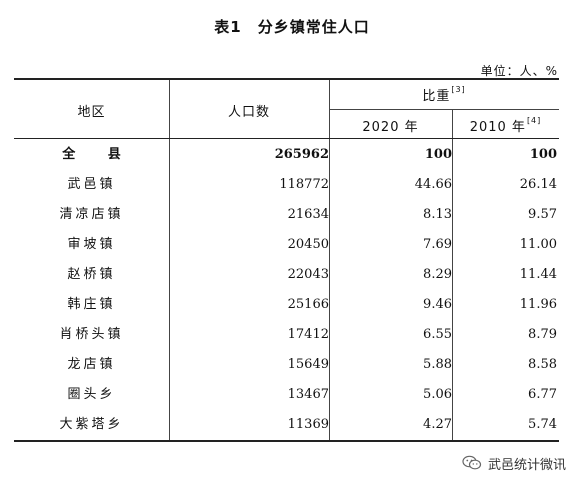 The image size is (584, 491). Describe the element at coordinates (98, 154) in the screenshot. I see `cell-region: 全 县` at that location.